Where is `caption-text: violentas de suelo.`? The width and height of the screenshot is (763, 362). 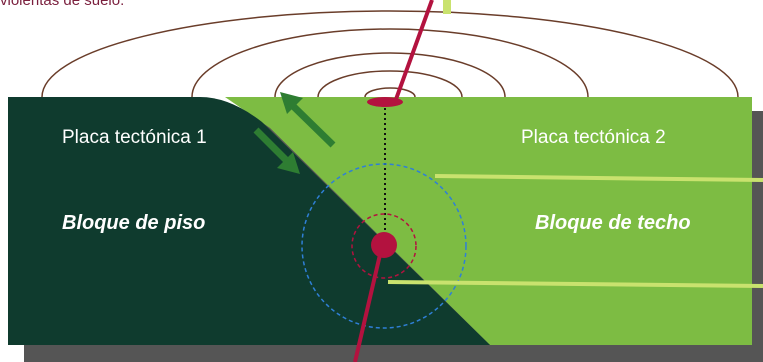
caption-text: violentas de suelo. is located at coordinates (62, 4).